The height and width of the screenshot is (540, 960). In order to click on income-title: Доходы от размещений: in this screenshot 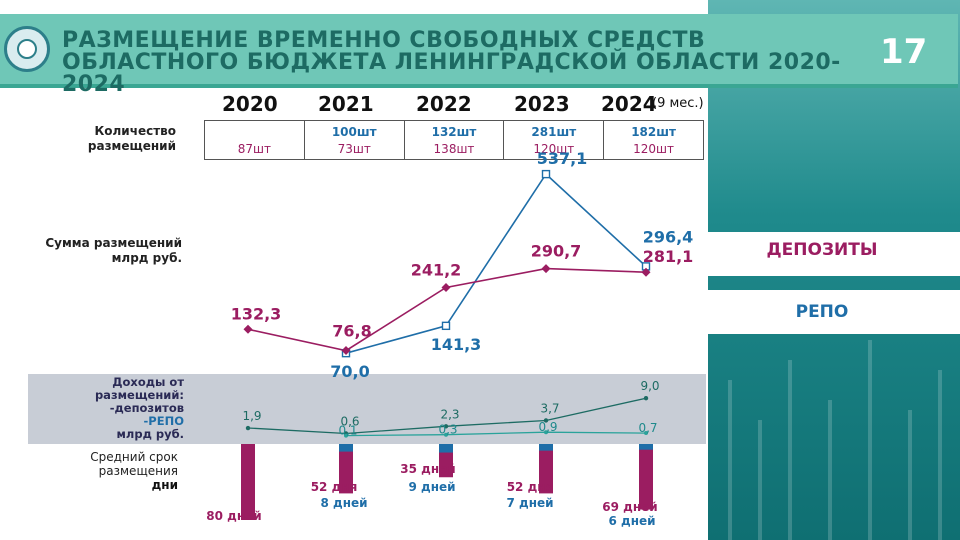, I will do `click(139, 388)`.